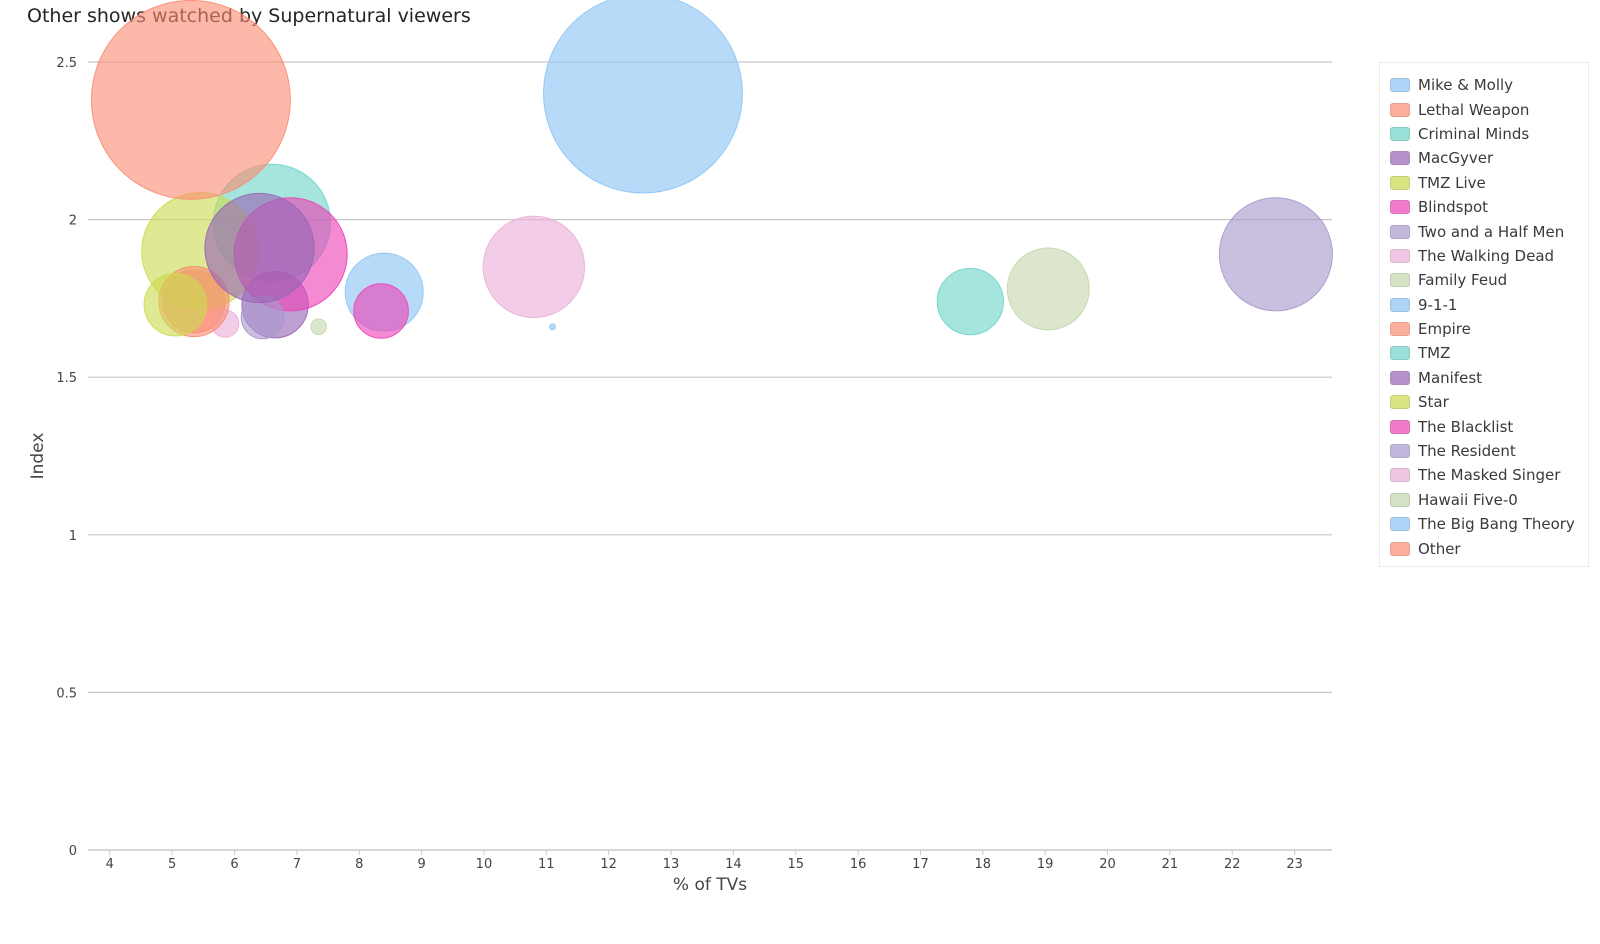 The width and height of the screenshot is (1600, 944). Describe the element at coordinates (259, 248) in the screenshot. I see `bubble-manifest` at that location.